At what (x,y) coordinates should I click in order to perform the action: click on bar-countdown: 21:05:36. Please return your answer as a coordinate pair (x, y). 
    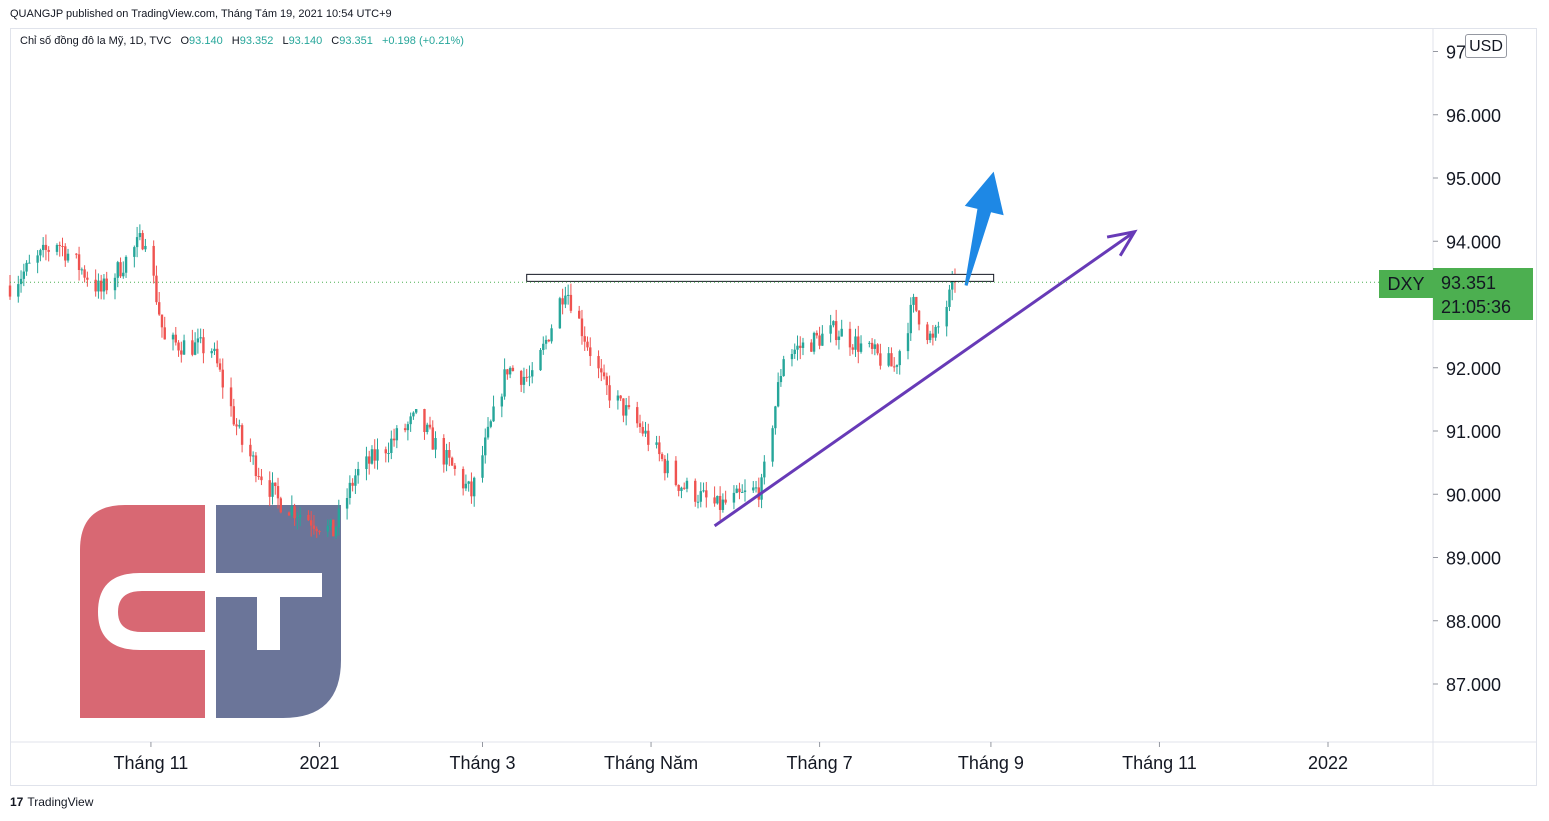
    Looking at the image, I should click on (1476, 307).